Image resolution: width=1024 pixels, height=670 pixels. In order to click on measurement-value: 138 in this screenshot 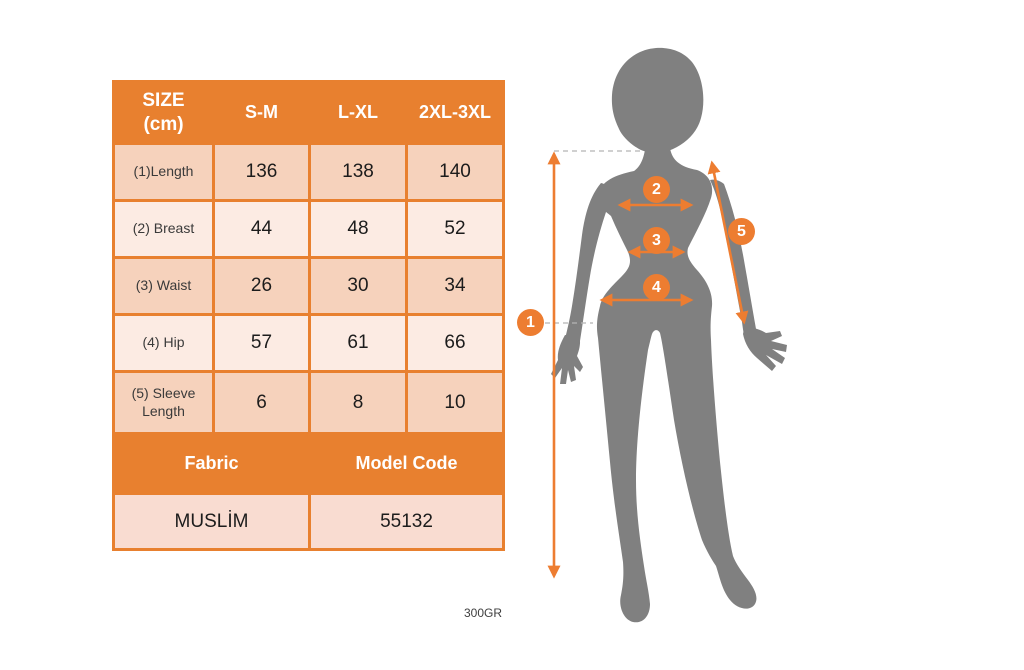, I will do `click(358, 172)`.